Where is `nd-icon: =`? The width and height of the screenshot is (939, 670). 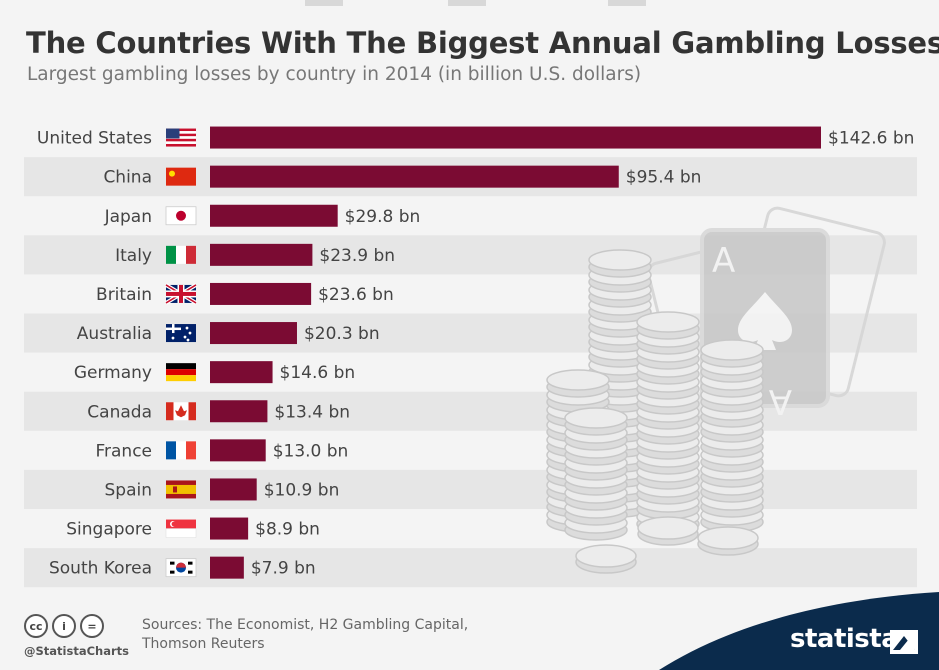 nd-icon: = is located at coordinates (92, 626).